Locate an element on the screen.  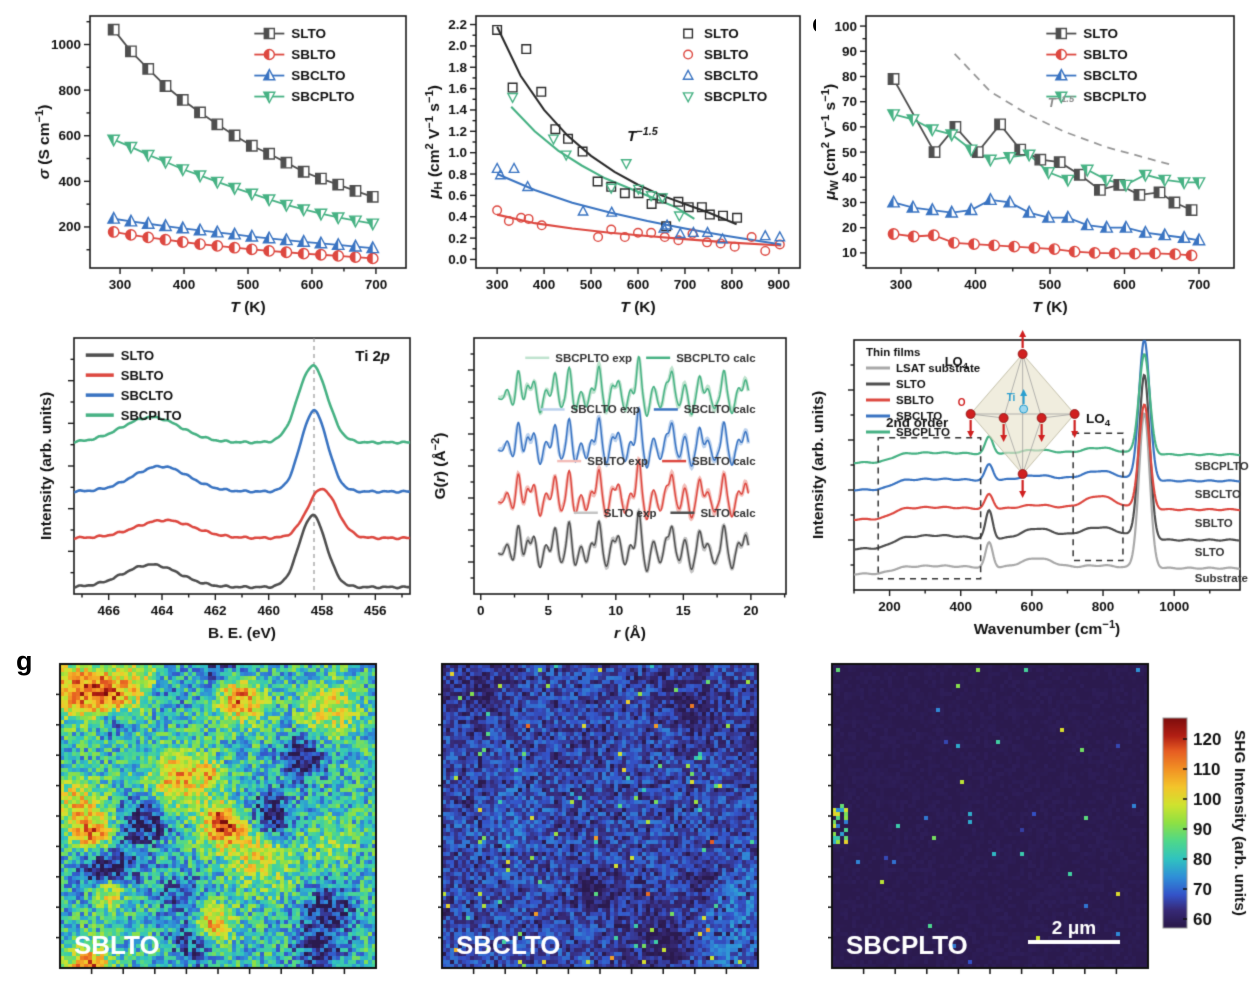
panel-a-conductivity-chart is located at coordinates (222, 162).